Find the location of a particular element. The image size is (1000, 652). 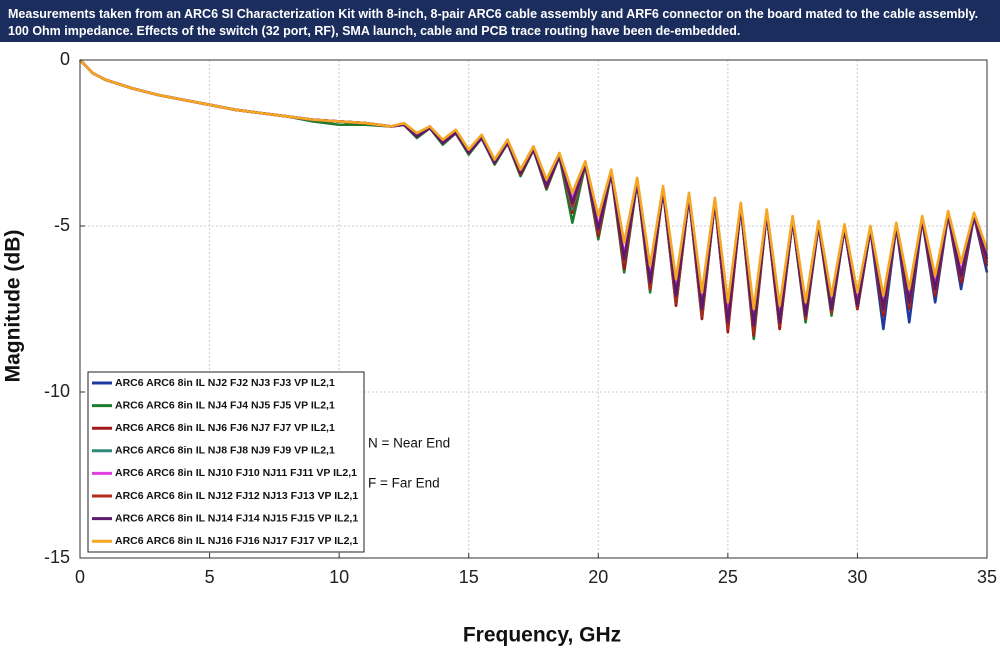

y-tick-label: -5 is located at coordinates (62, 225).